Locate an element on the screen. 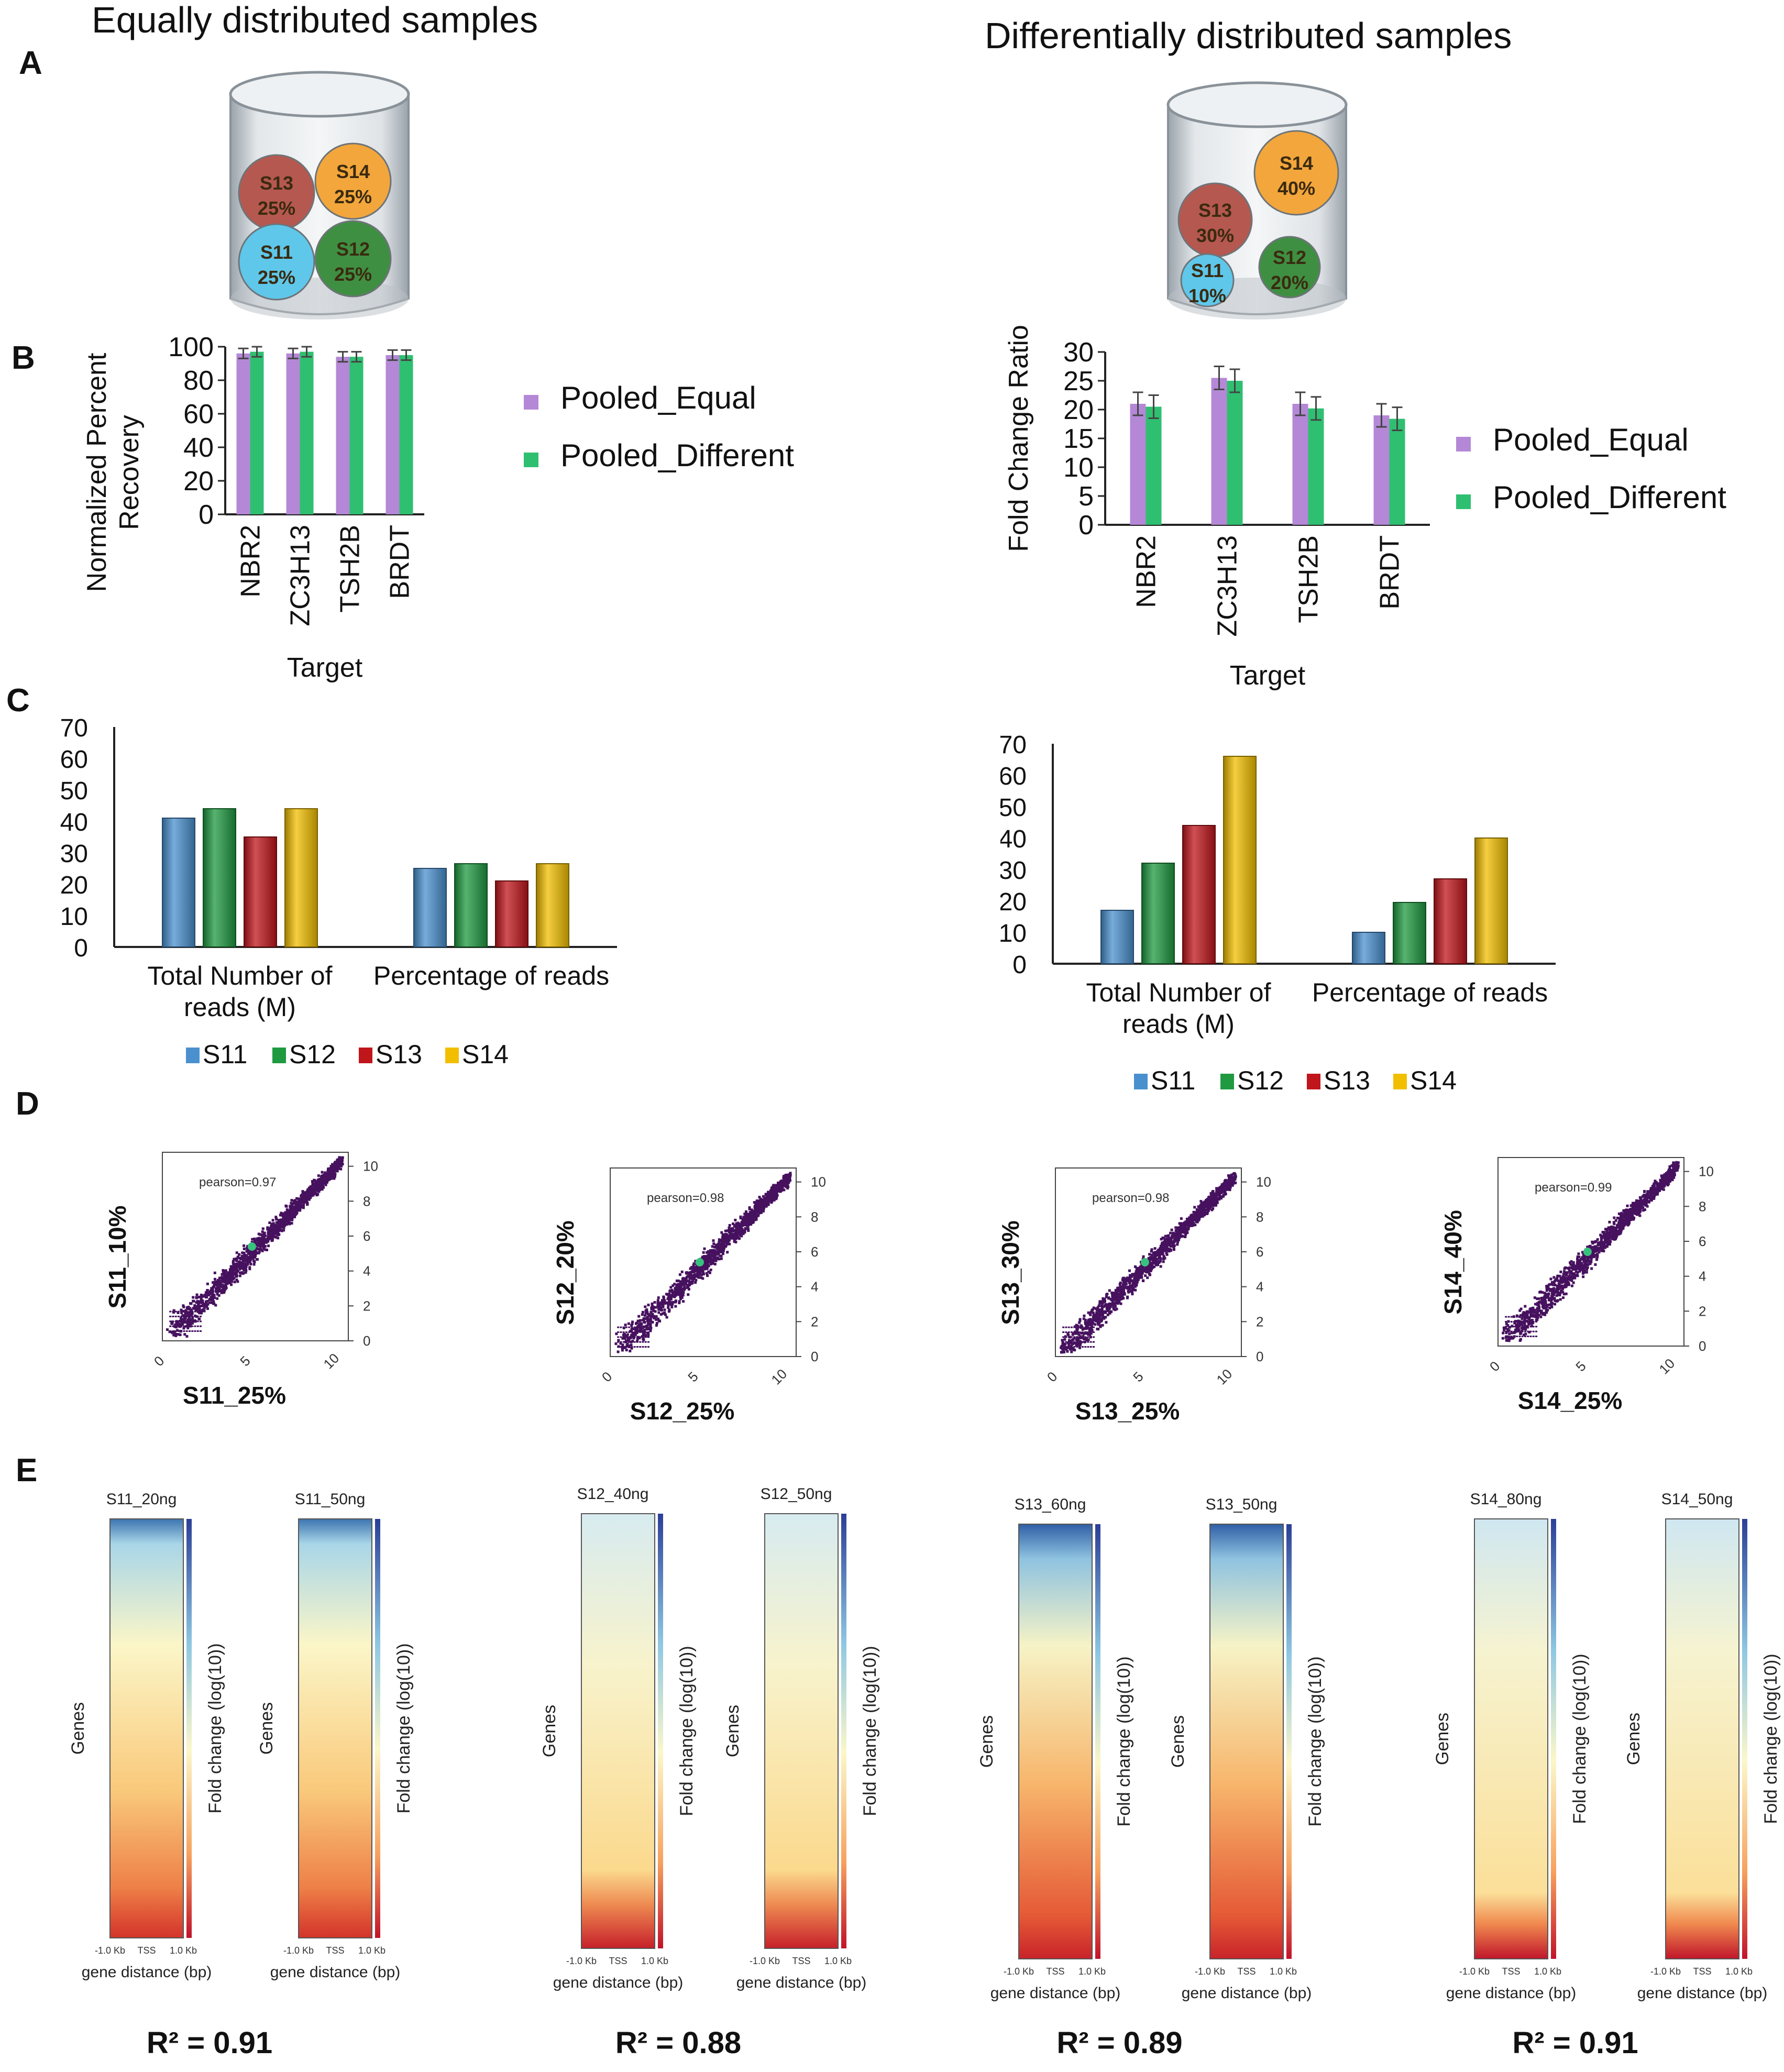  legend-label: S11 is located at coordinates (1173, 1080).